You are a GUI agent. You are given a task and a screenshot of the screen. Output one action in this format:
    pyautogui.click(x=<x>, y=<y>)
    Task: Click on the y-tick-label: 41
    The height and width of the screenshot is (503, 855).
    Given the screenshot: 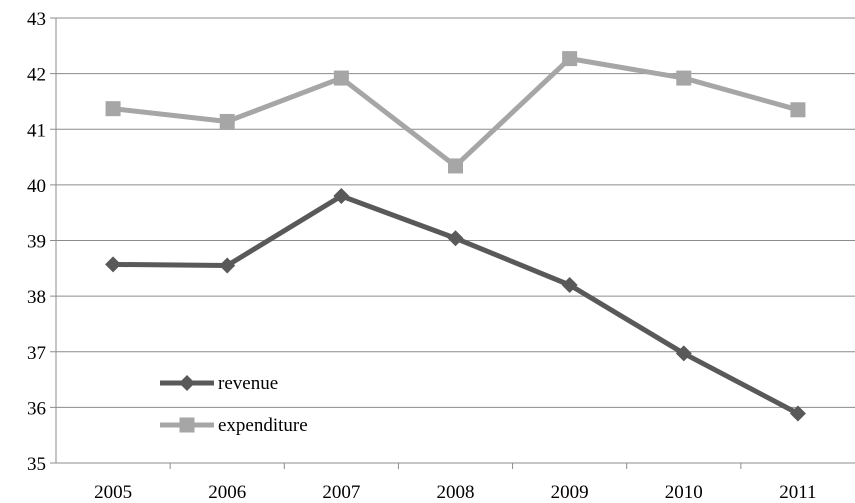 What is the action you would take?
    pyautogui.click(x=36, y=130)
    